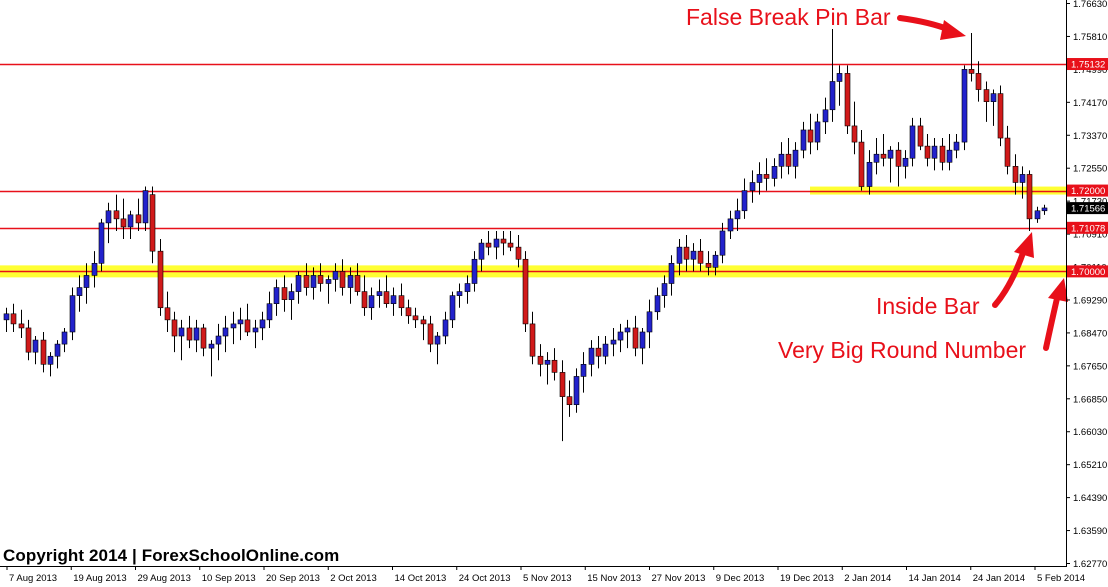 The height and width of the screenshot is (587, 1108). I want to click on x-tick-label-2: 29 Aug 2013, so click(164, 578).